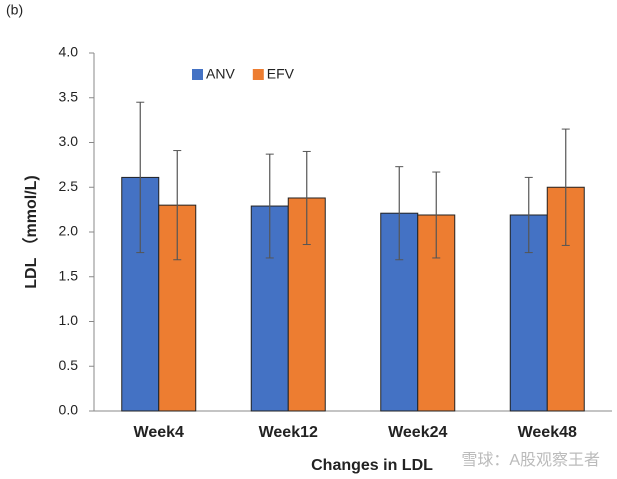 The image size is (617, 479). Describe the element at coordinates (69, 320) in the screenshot. I see `y-tick-label: 1.0` at that location.